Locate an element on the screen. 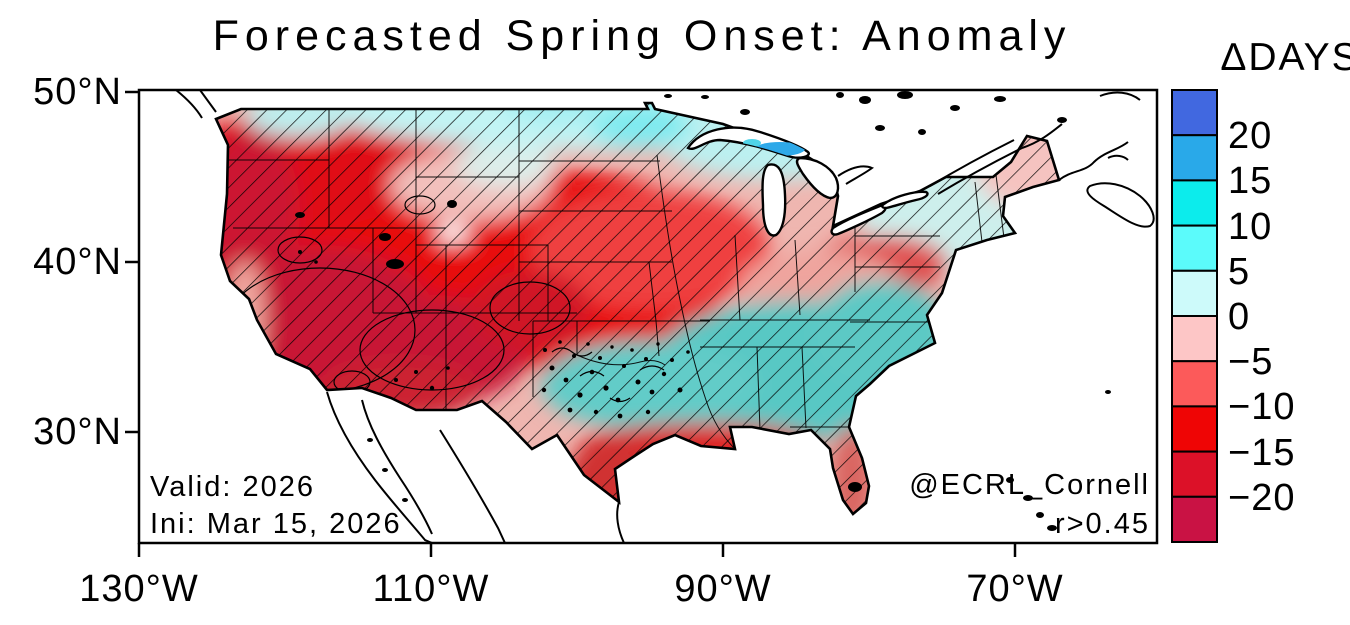  x-tick-90w: 90°W is located at coordinates (722, 589).